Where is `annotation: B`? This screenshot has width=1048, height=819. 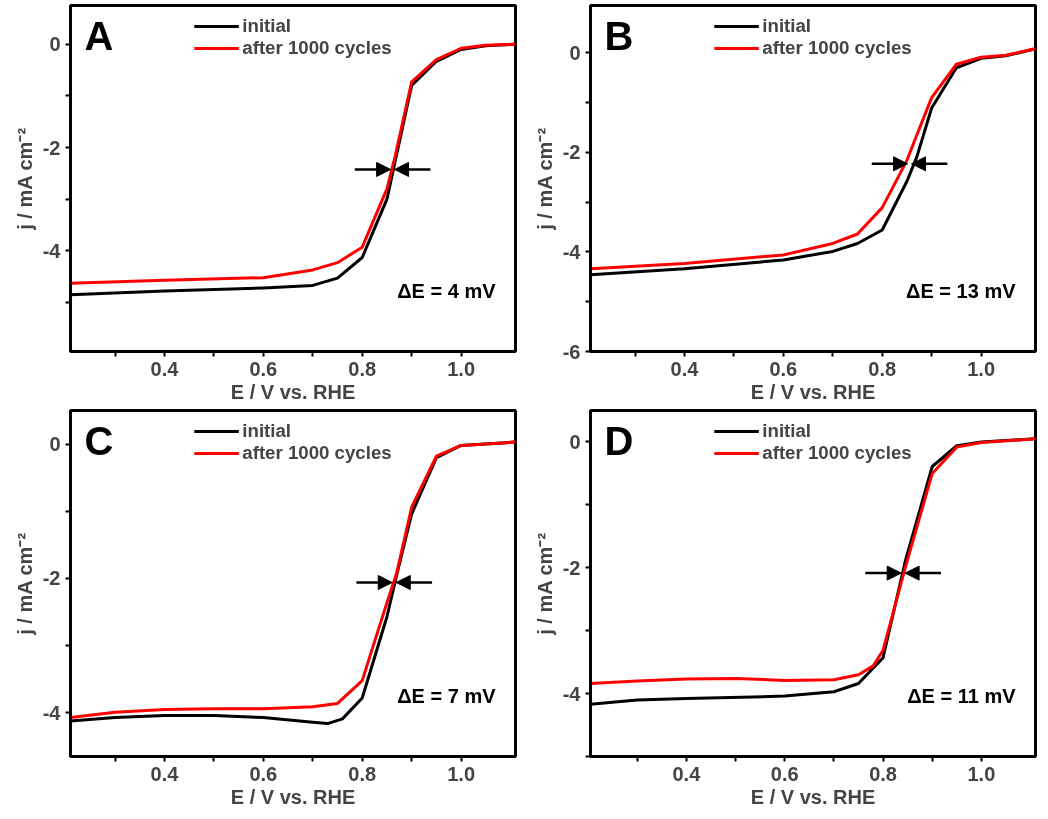 annotation: B is located at coordinates (619, 35).